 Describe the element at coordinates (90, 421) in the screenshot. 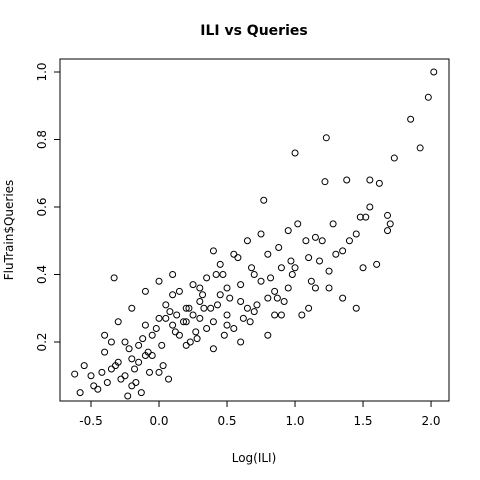

I see `x-tick-label: -0.5` at that location.